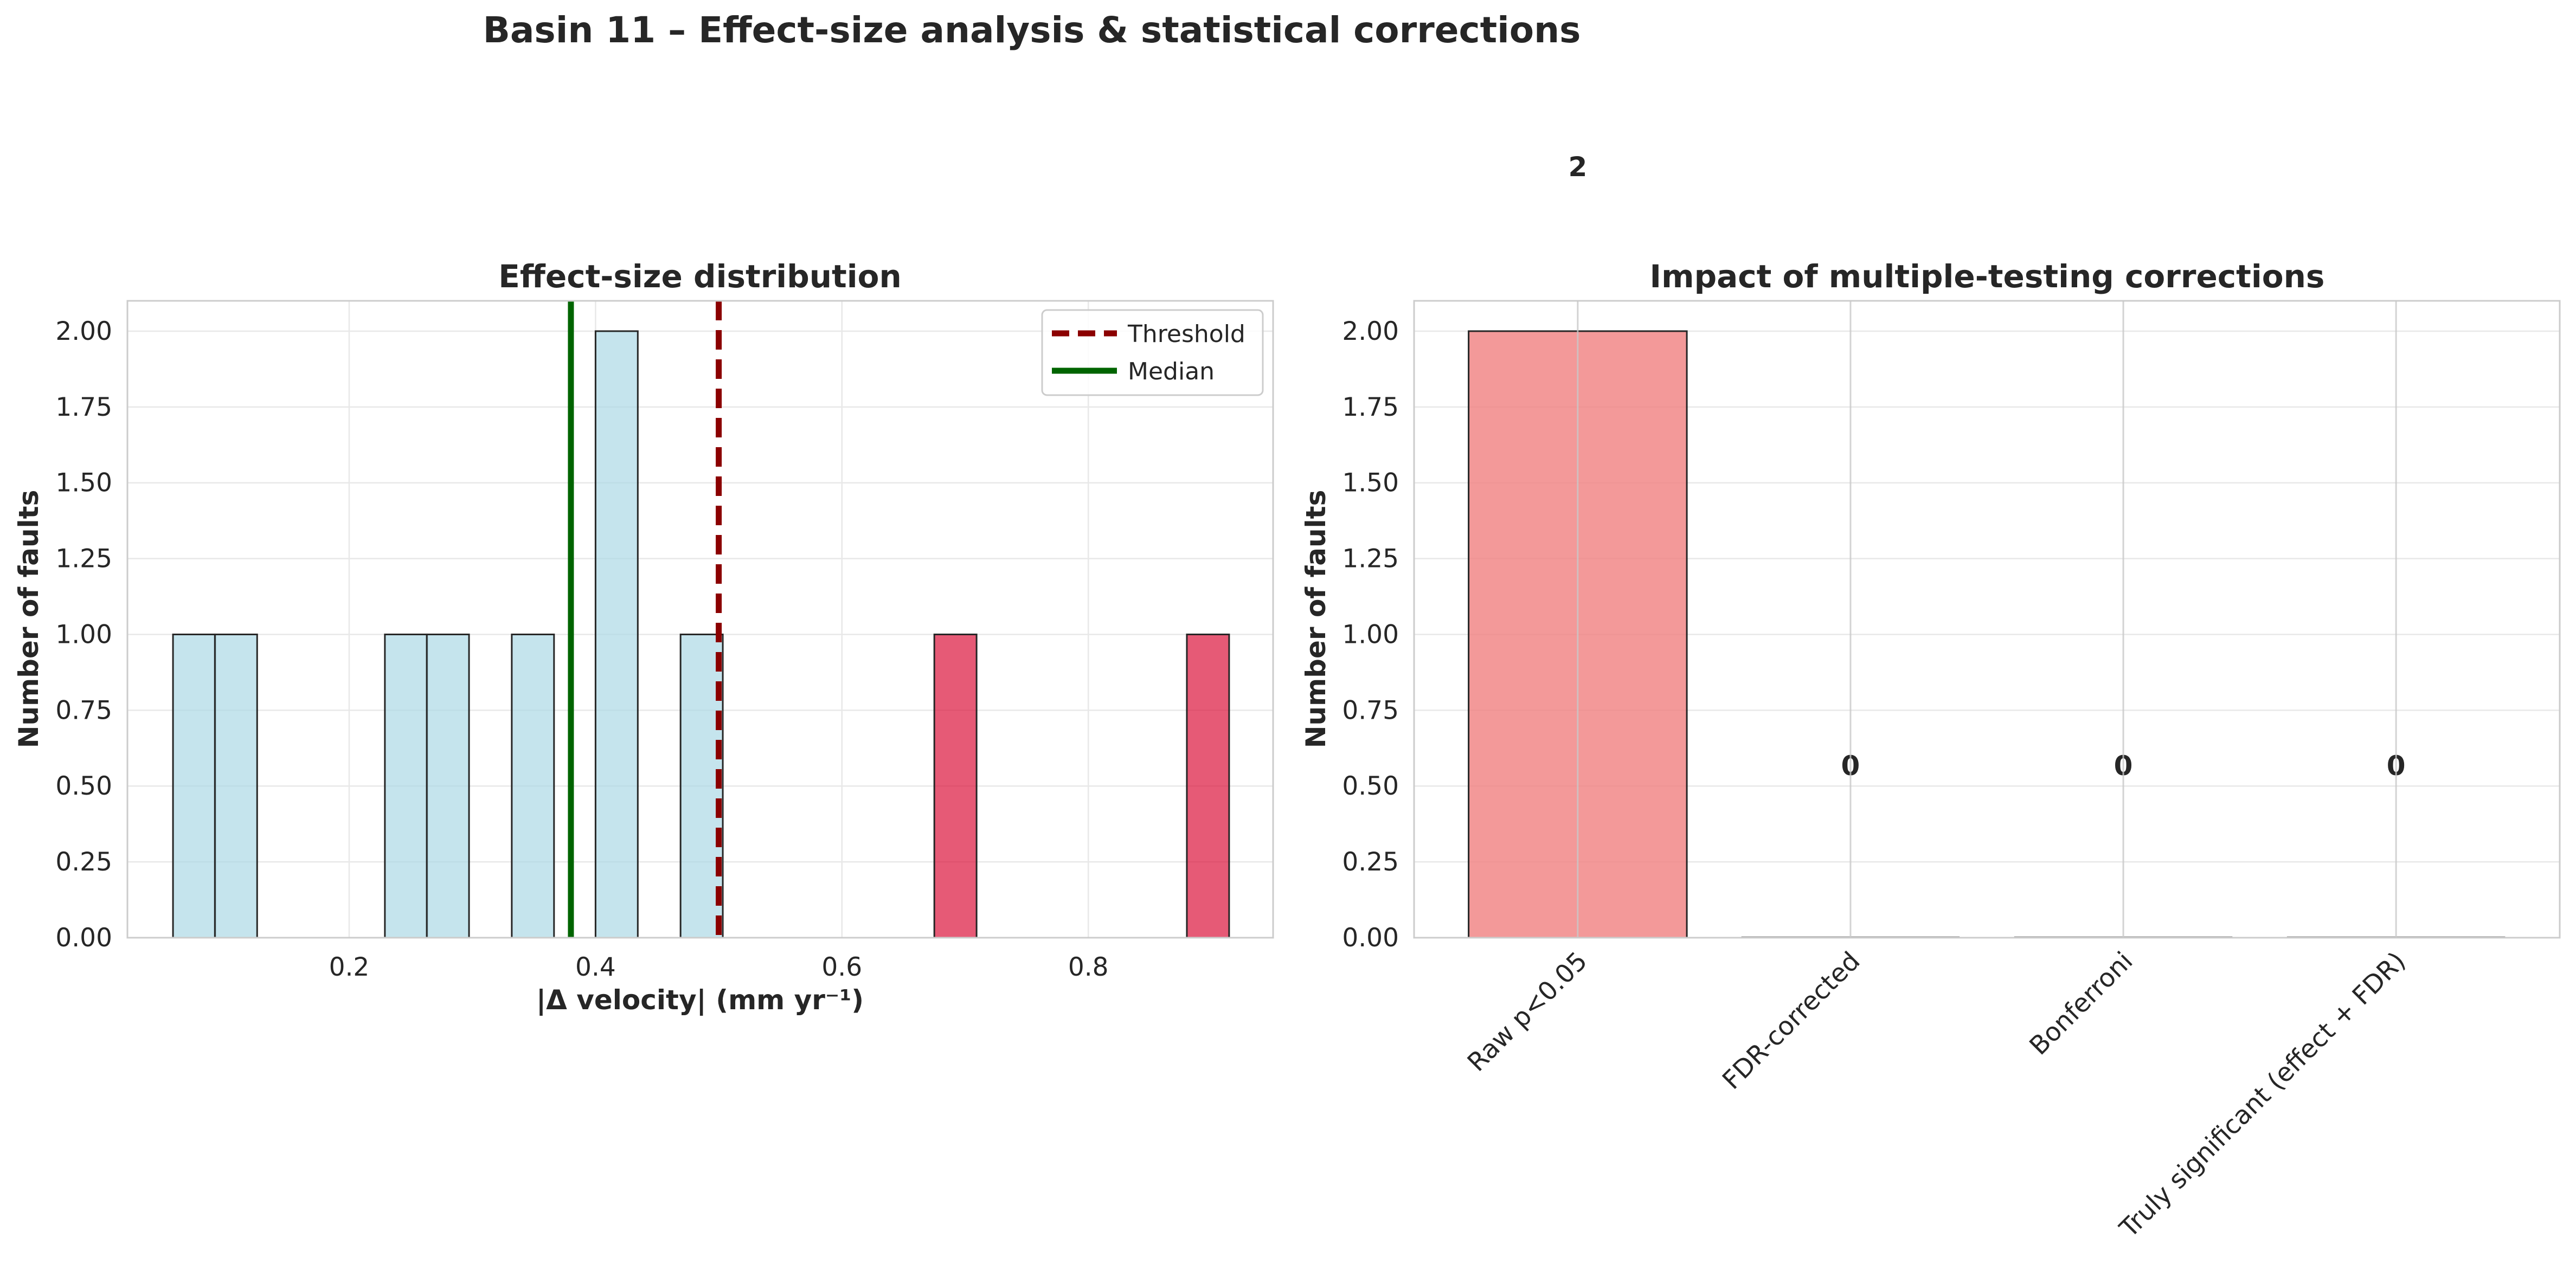  I want to click on histogram-y-tick-label: 0.00, so click(83, 938).